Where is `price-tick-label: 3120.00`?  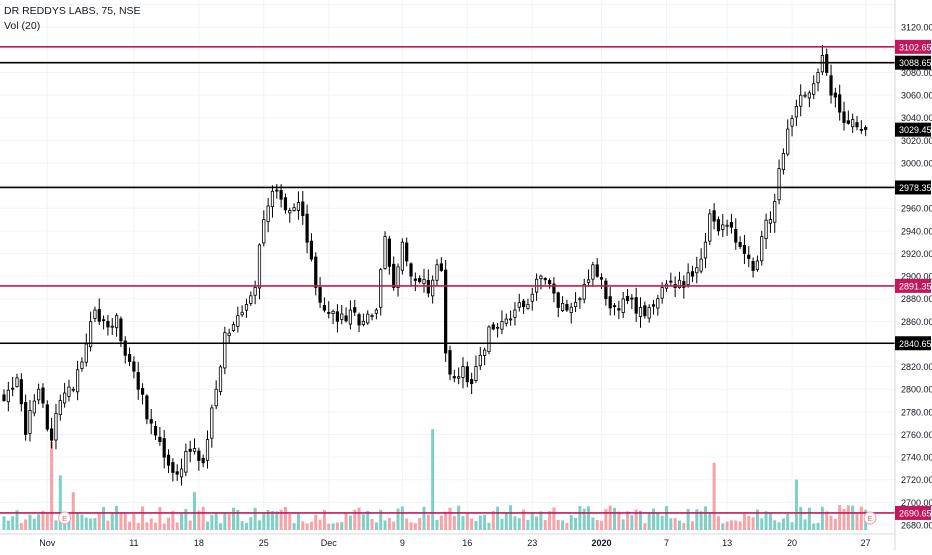 price-tick-label: 3120.00 is located at coordinates (916, 28).